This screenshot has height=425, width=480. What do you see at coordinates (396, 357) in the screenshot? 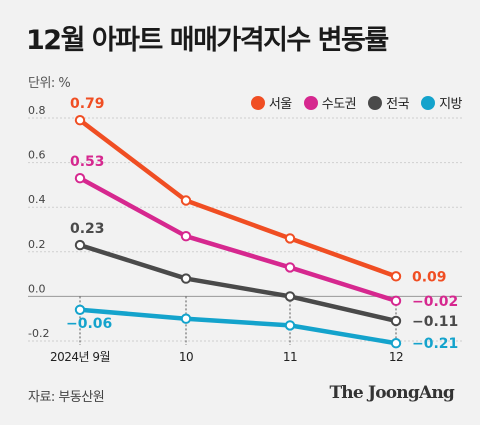
I see `x-tick-label: 12` at bounding box center [396, 357].